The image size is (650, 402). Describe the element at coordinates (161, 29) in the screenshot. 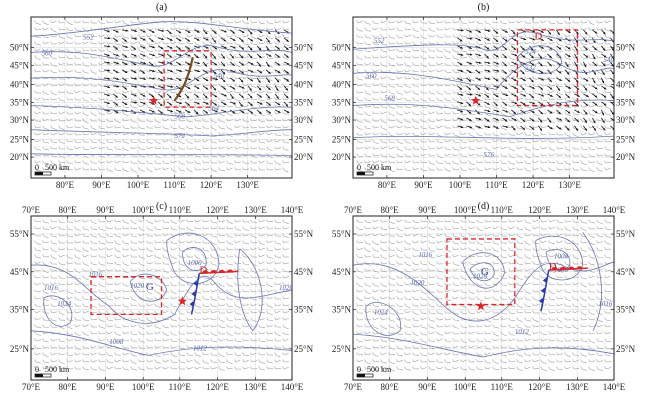

I see `isoline` at that location.